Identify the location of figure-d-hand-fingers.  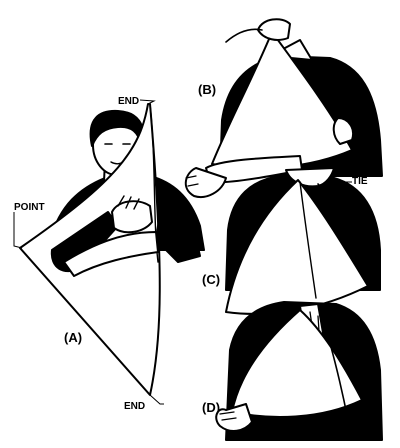
(228, 416).